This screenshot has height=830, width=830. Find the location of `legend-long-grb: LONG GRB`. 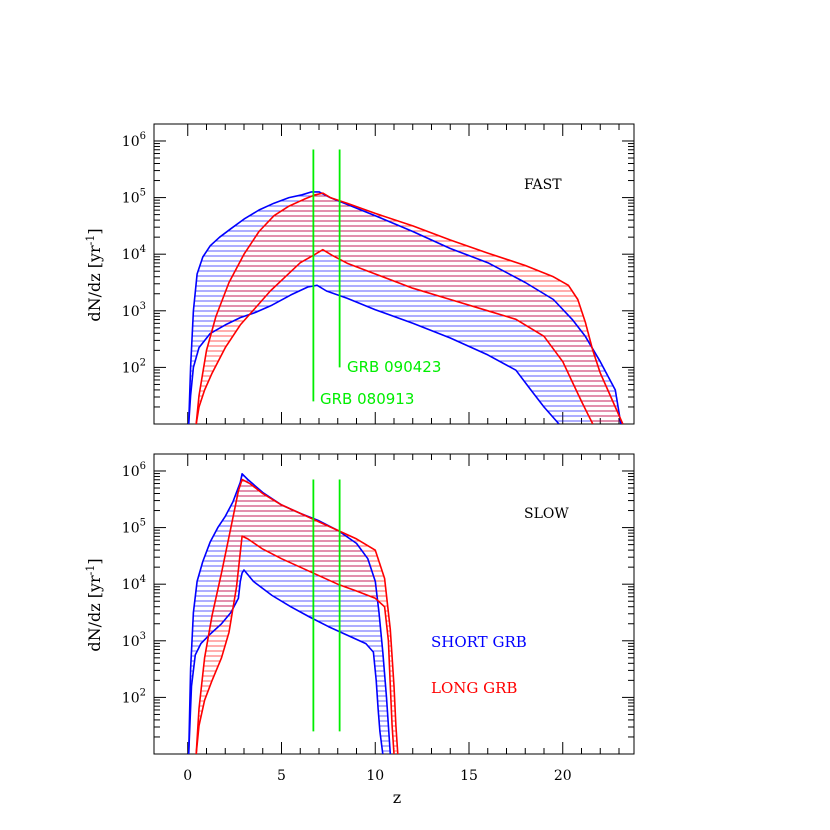

legend-long-grb: LONG GRB is located at coordinates (474, 688).